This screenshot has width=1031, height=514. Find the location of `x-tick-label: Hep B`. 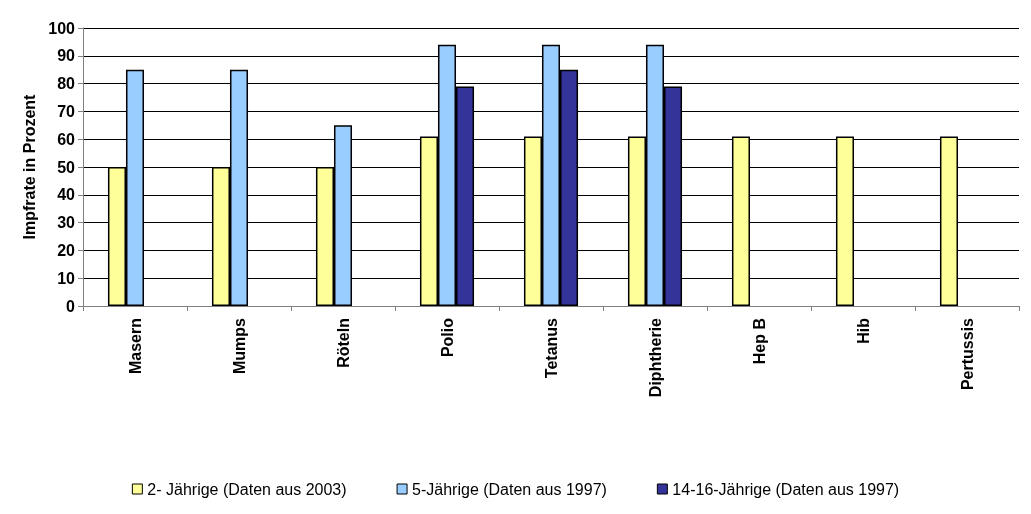

x-tick-label: Hep B is located at coordinates (759, 341).